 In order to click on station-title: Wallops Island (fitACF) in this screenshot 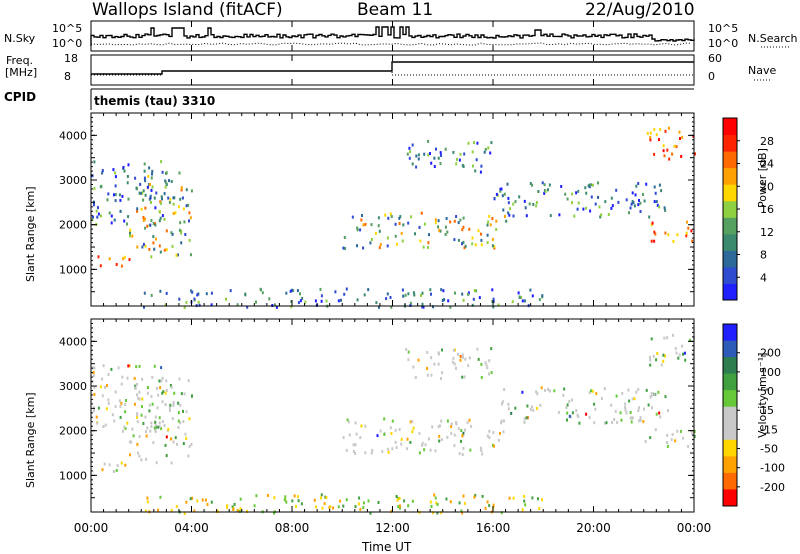, I will do `click(187, 10)`.